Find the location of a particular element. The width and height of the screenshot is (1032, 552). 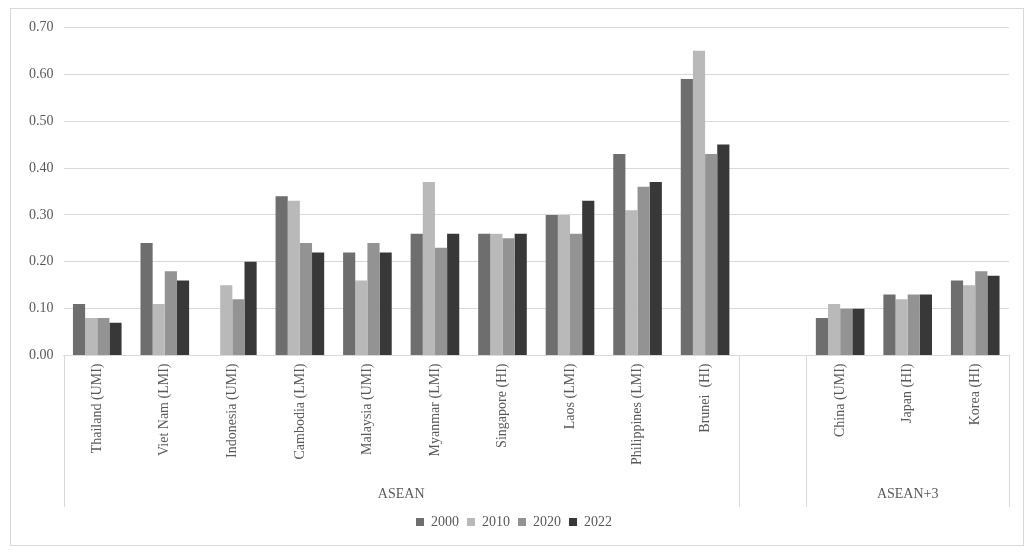

y-tick-label: 0.50 is located at coordinates (41, 120).